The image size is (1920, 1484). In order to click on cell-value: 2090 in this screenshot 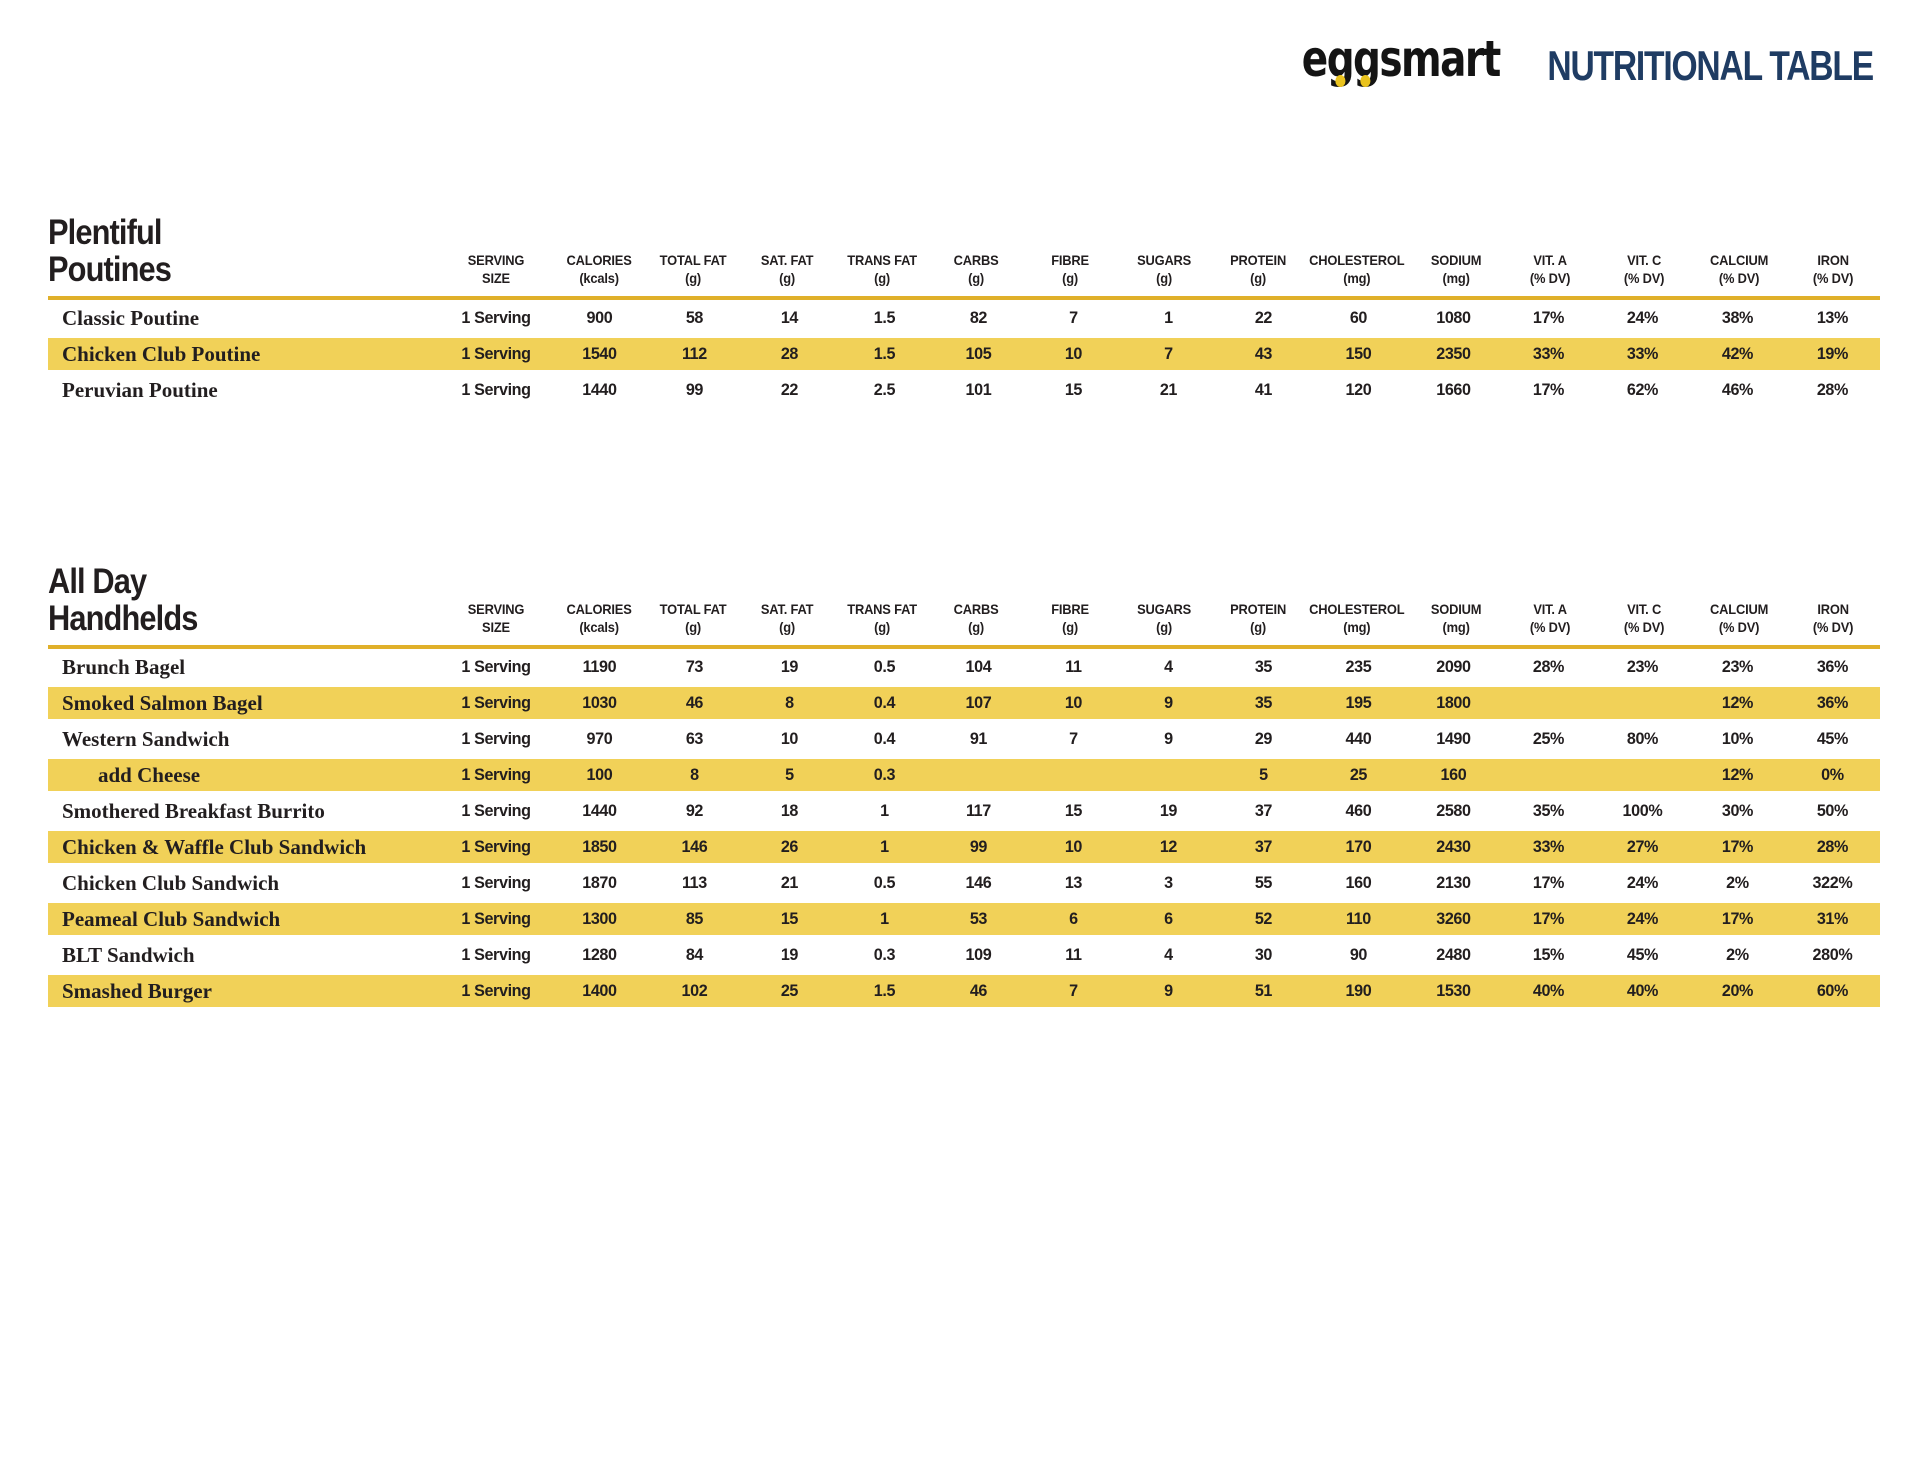, I will do `click(1453, 666)`.